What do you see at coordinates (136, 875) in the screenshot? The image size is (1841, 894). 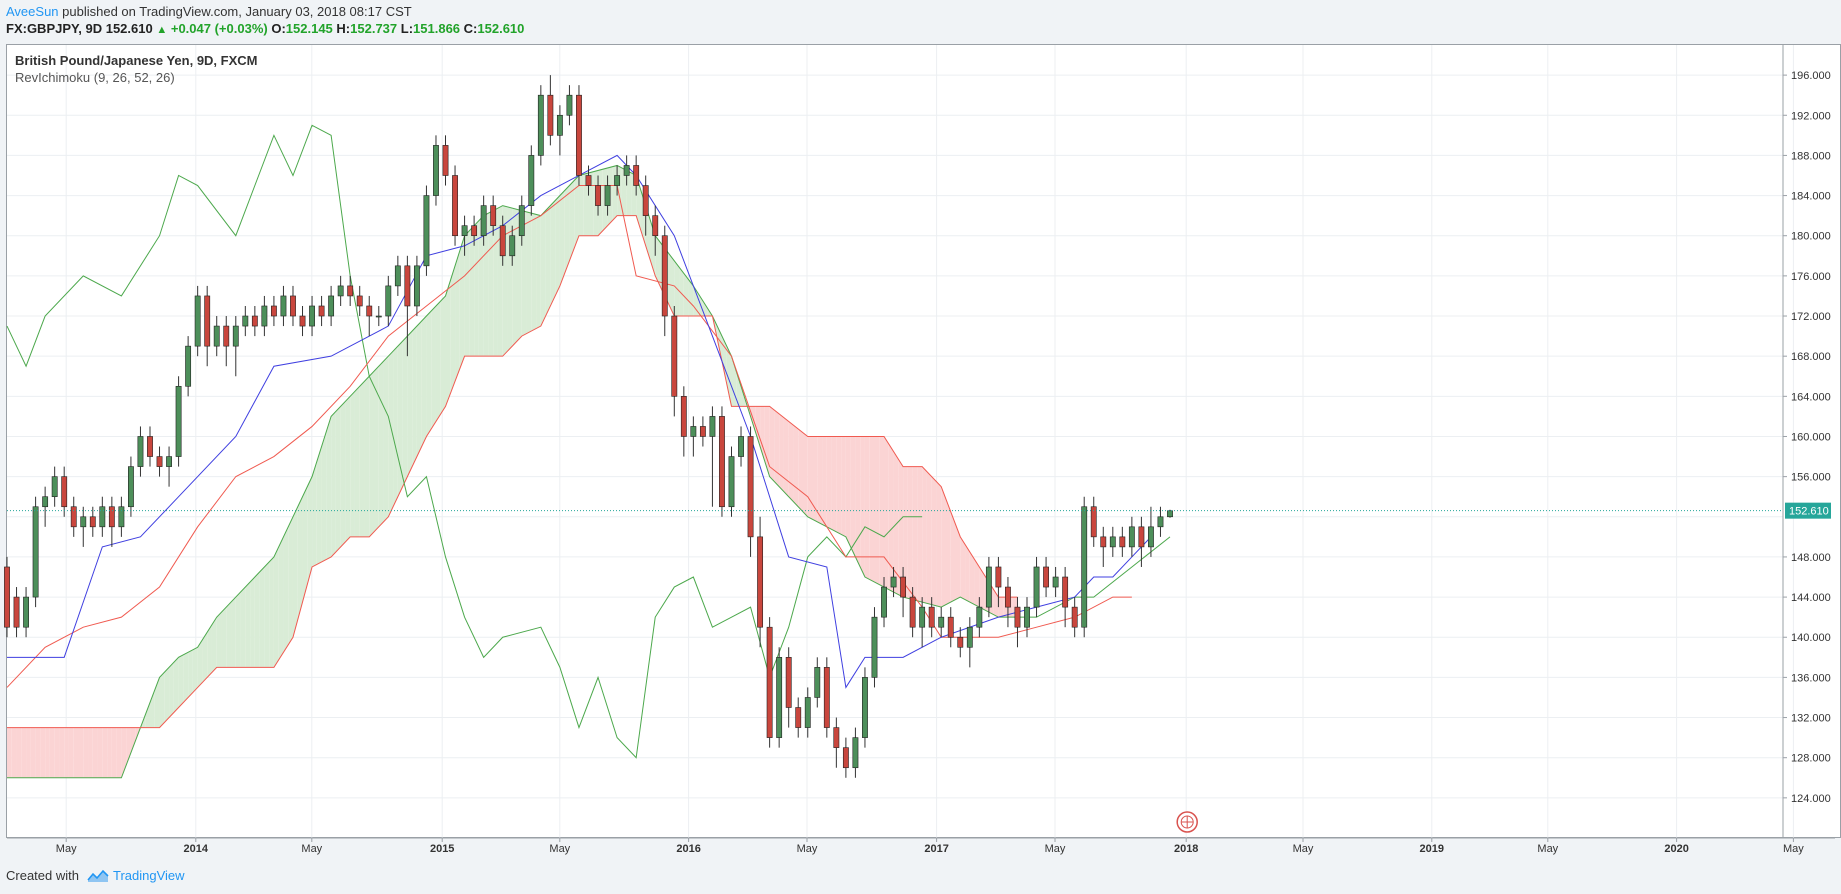 I see `tradingview-link: TradingView` at bounding box center [136, 875].